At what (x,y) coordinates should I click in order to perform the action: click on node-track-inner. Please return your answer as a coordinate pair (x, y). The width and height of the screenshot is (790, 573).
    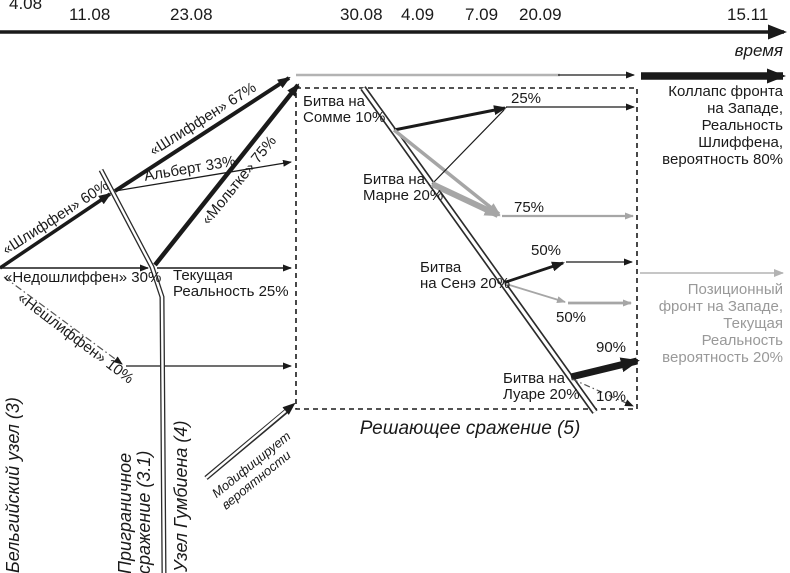
    Looking at the image, I should click on (132, 371).